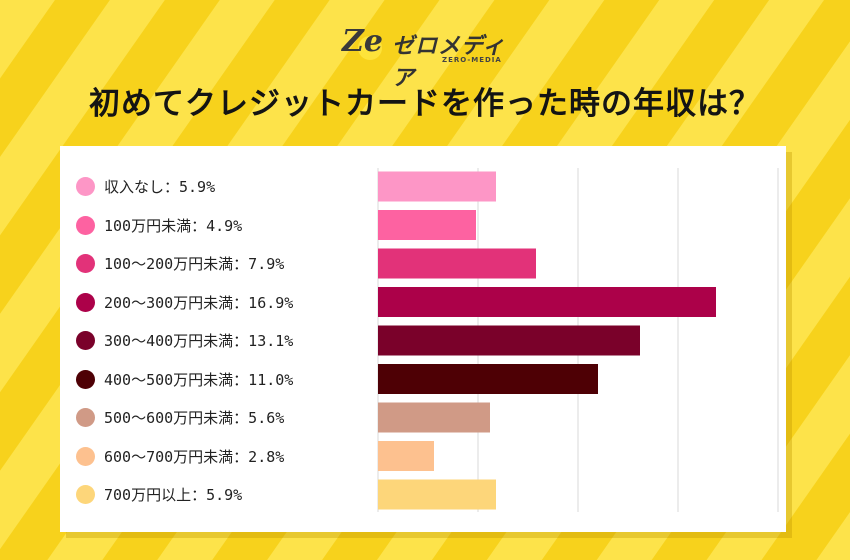 This screenshot has height=560, width=850. Describe the element at coordinates (160, 187) in the screenshot. I see `legend-label: 収入なし：5.9%` at that location.